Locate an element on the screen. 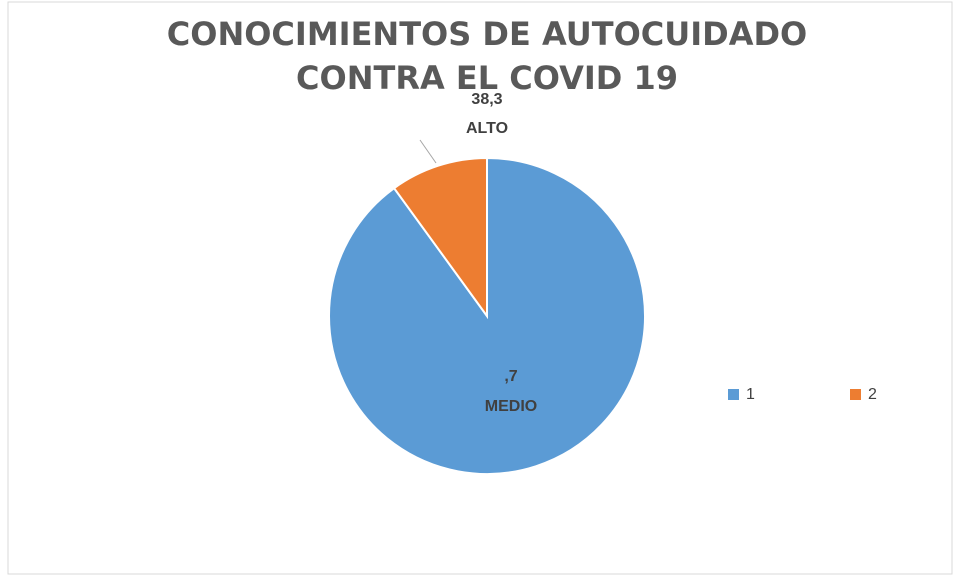 This screenshot has width=954, height=577. data-label: 38,3 is located at coordinates (486, 99).